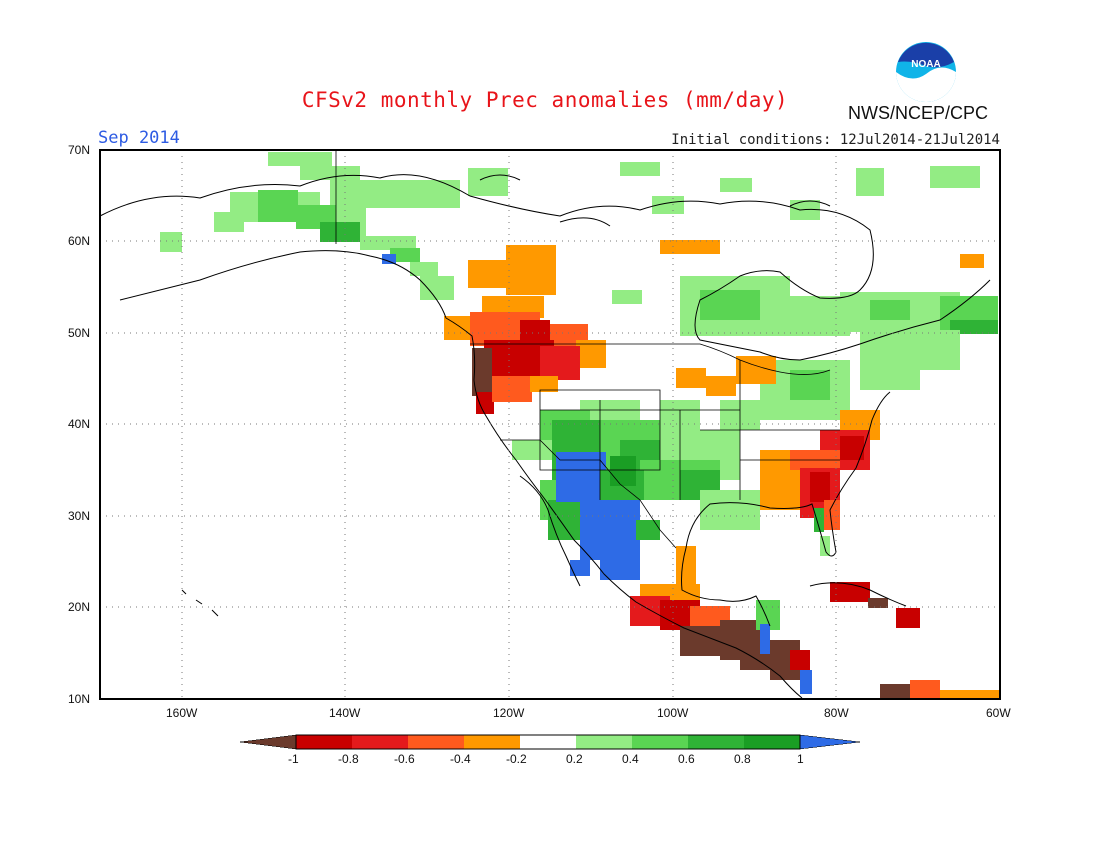 The height and width of the screenshot is (850, 1100). What do you see at coordinates (800, 759) in the screenshot?
I see `colorbar-tick-label: 1` at bounding box center [800, 759].